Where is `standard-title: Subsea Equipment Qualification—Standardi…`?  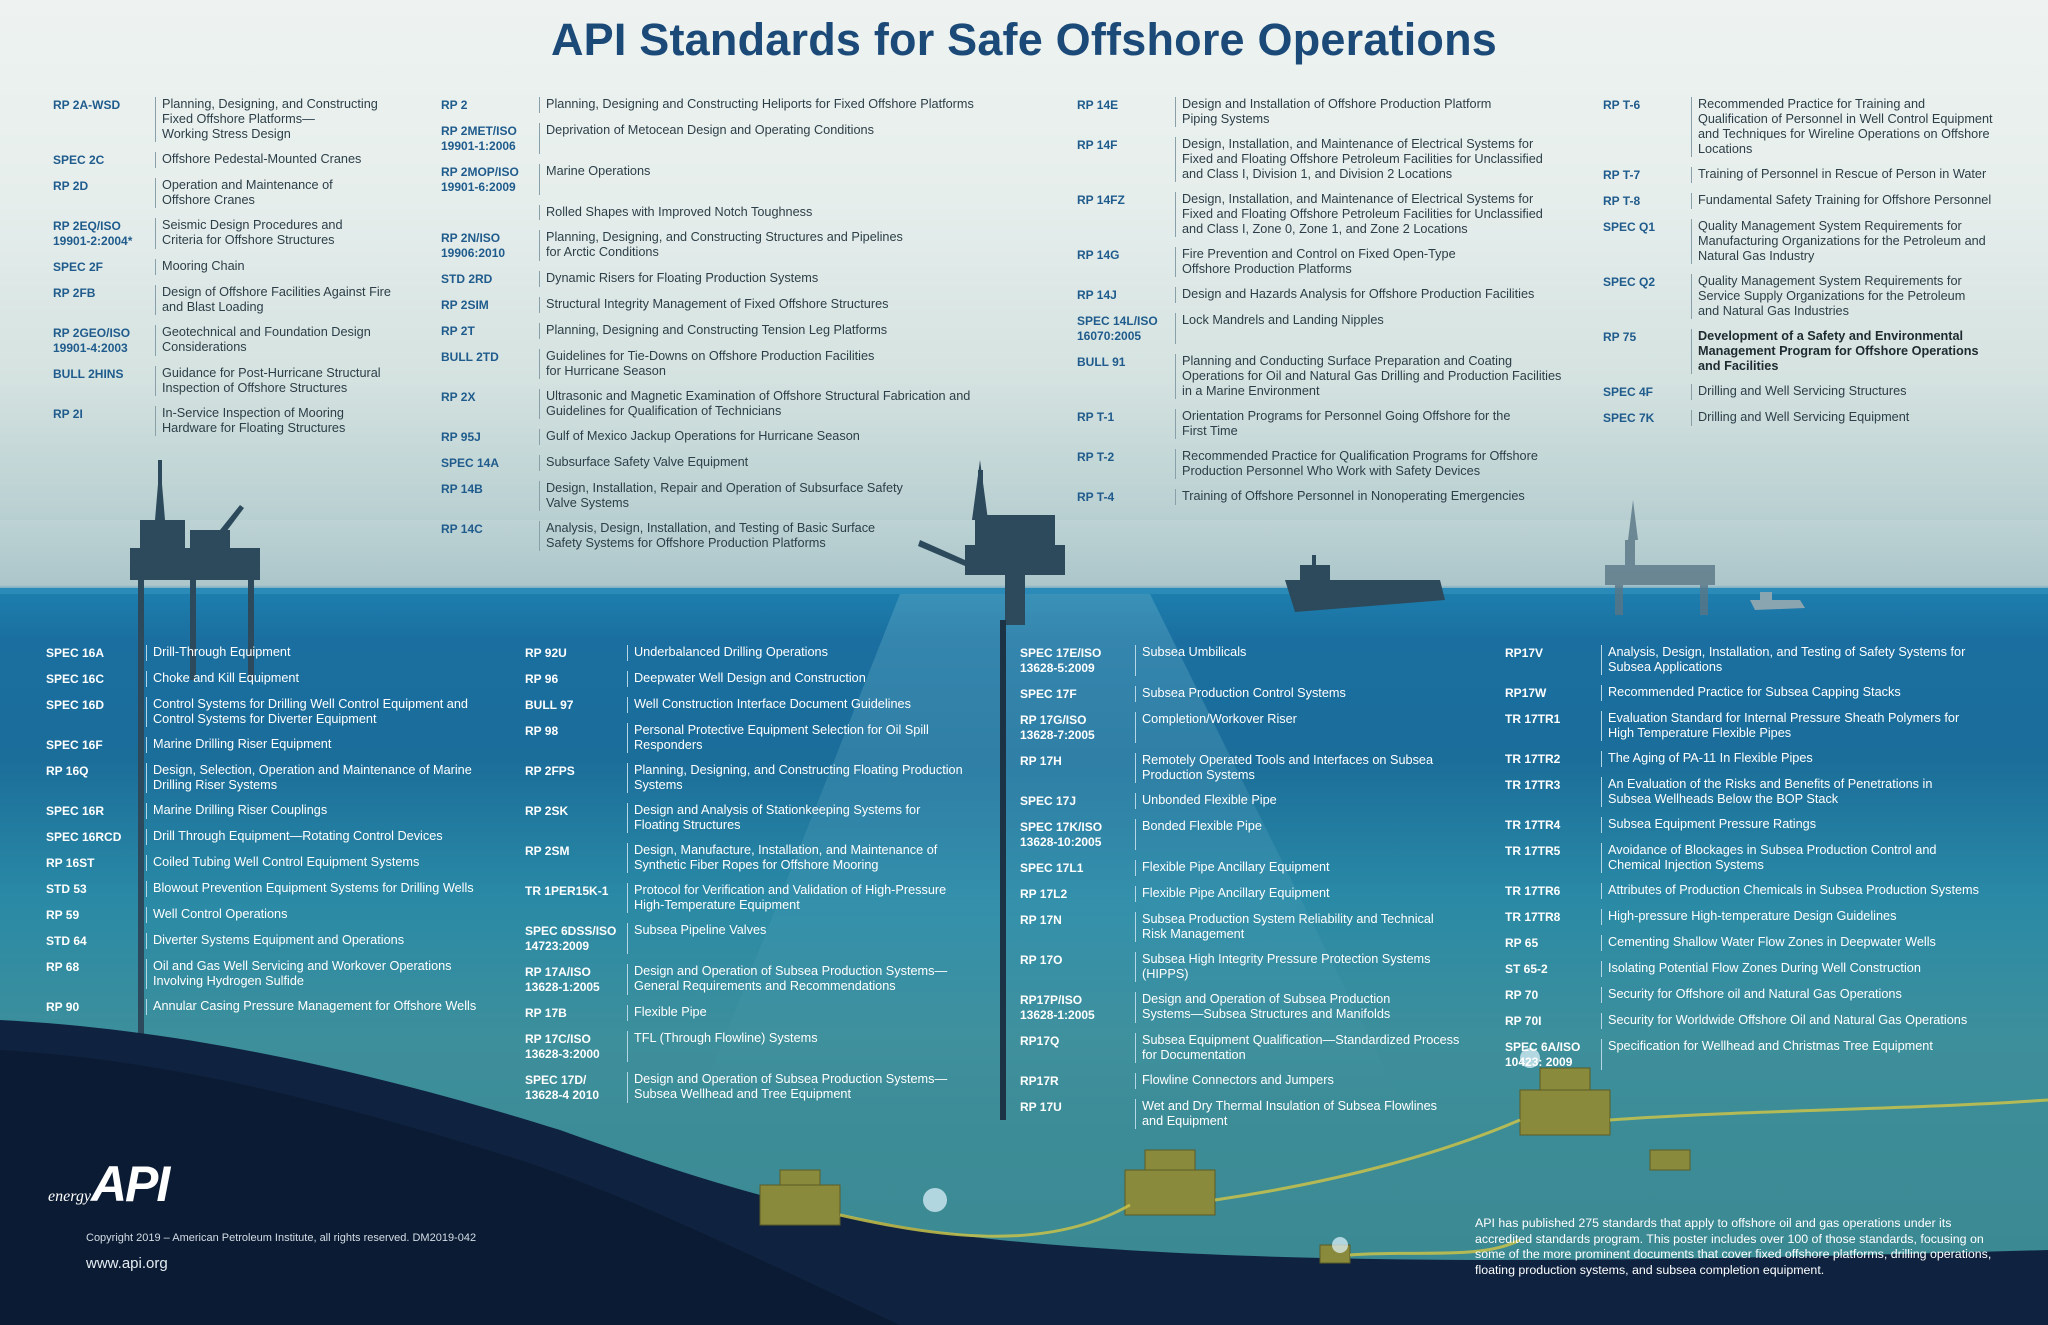 standard-title: Subsea Equipment Qualification—Standardi… is located at coordinates (1307, 1048).